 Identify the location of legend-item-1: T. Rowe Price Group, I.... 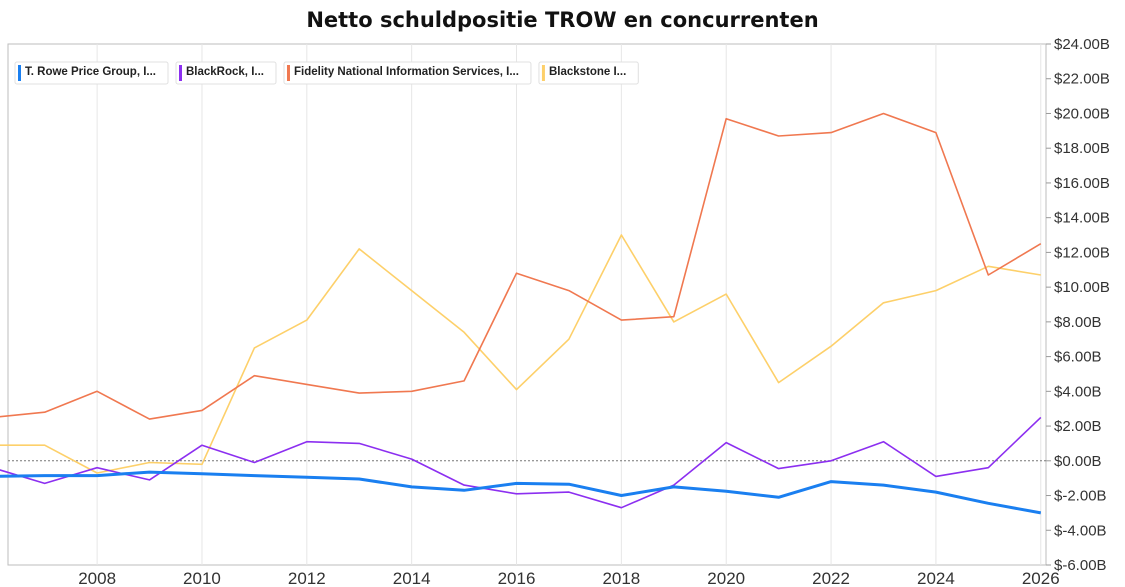
(91, 73).